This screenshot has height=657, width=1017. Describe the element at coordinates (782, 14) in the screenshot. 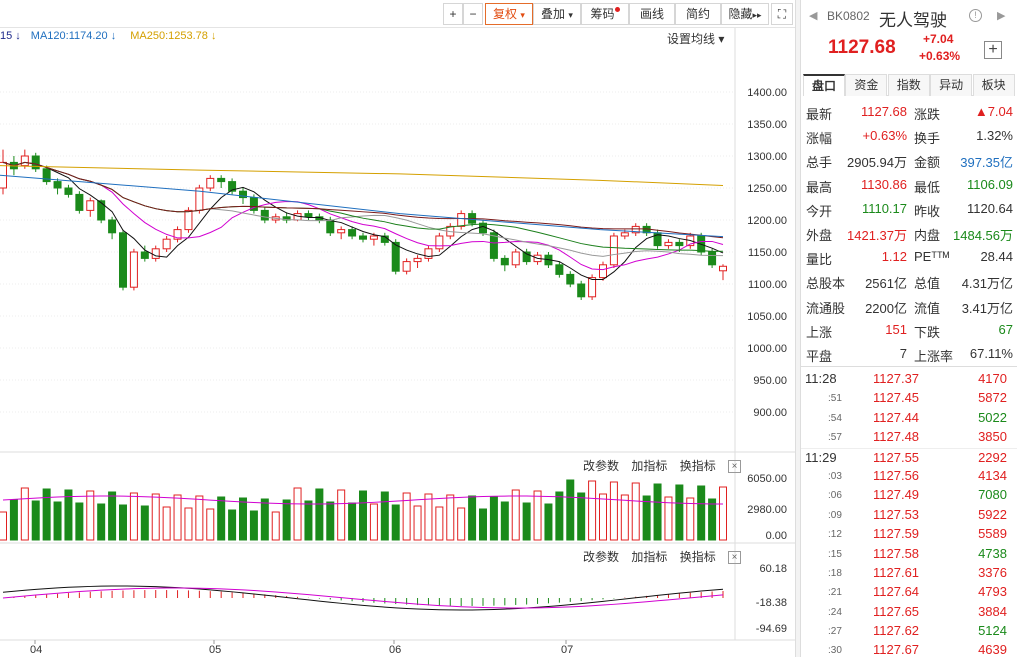

I see `fullscreen-icon: ⛶` at that location.